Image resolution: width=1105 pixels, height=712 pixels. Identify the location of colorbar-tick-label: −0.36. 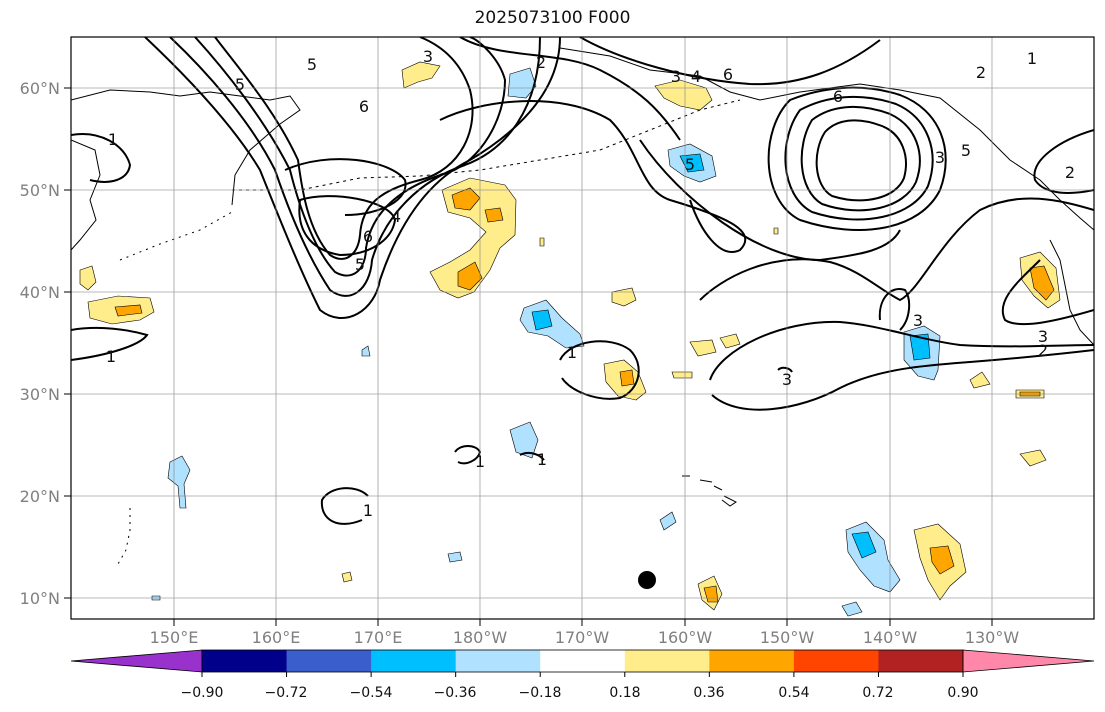
(455, 693).